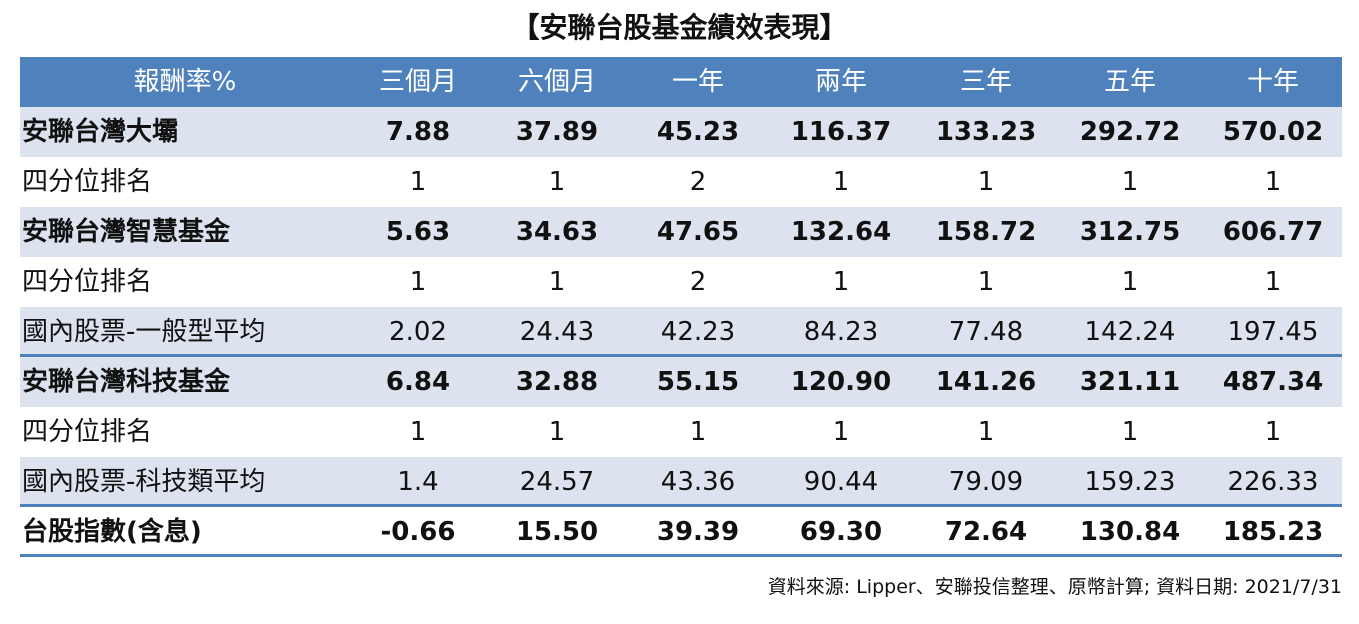 This screenshot has height=624, width=1359. What do you see at coordinates (841, 132) in the screenshot?
I see `cell-value: 116.37` at bounding box center [841, 132].